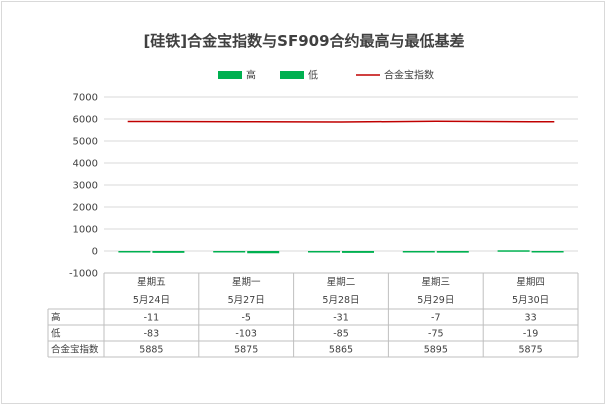 This screenshot has width=608, height=407. Describe the element at coordinates (85, 230) in the screenshot. I see `y-tick-label: 1000` at that location.